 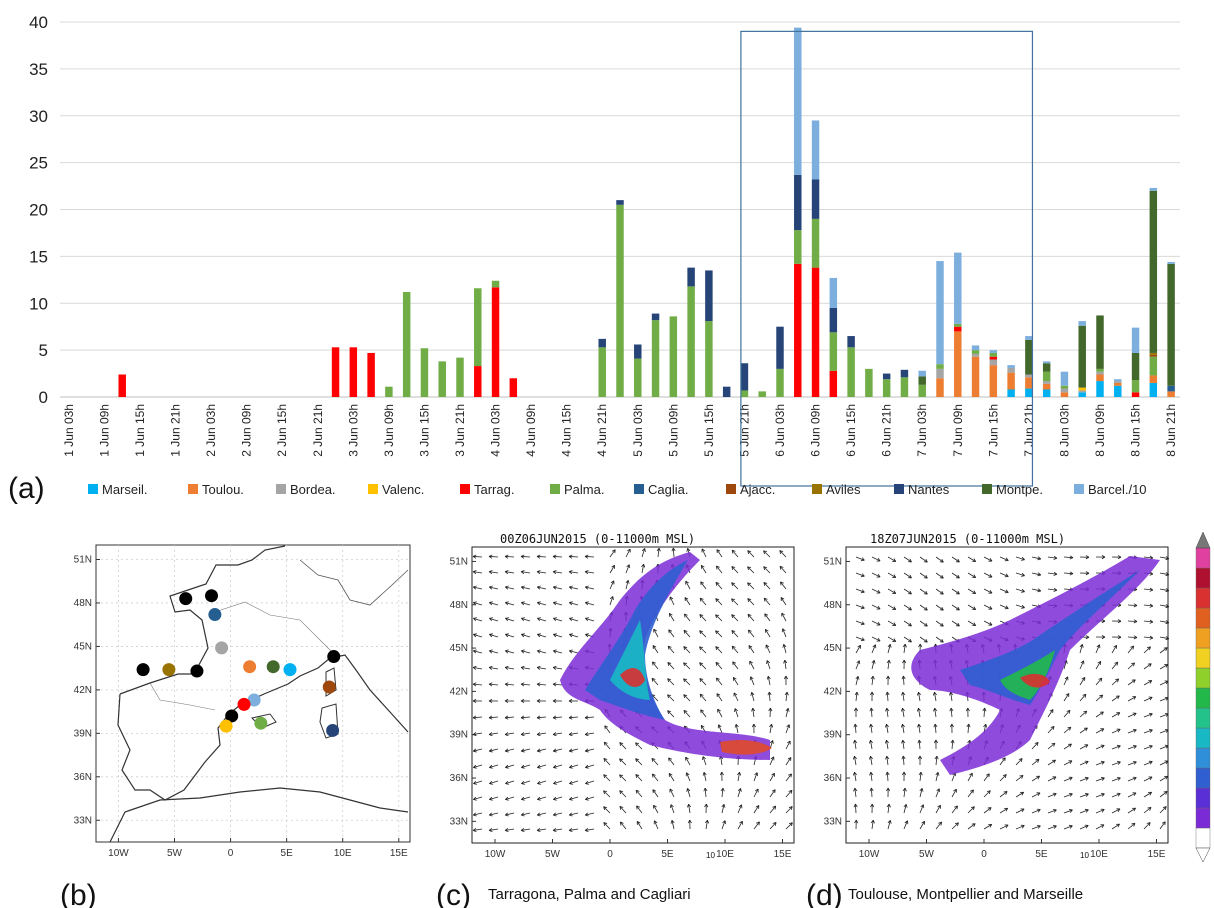 I want to click on x-tick-label: 8 Jun 15h, so click(x=1136, y=430).